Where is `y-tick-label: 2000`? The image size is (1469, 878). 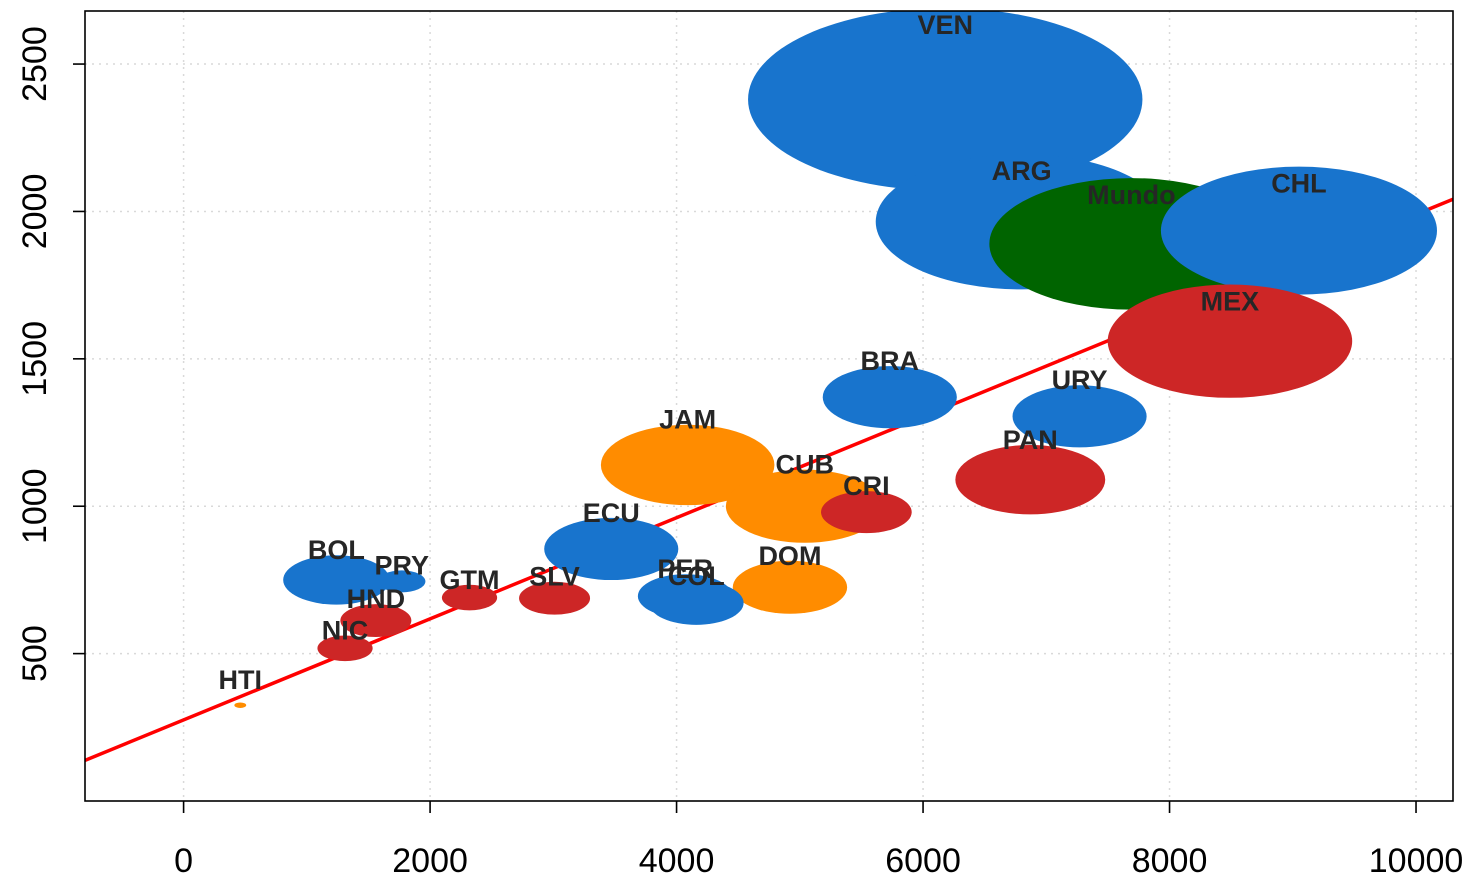 y-tick-label: 2000 is located at coordinates (35, 212).